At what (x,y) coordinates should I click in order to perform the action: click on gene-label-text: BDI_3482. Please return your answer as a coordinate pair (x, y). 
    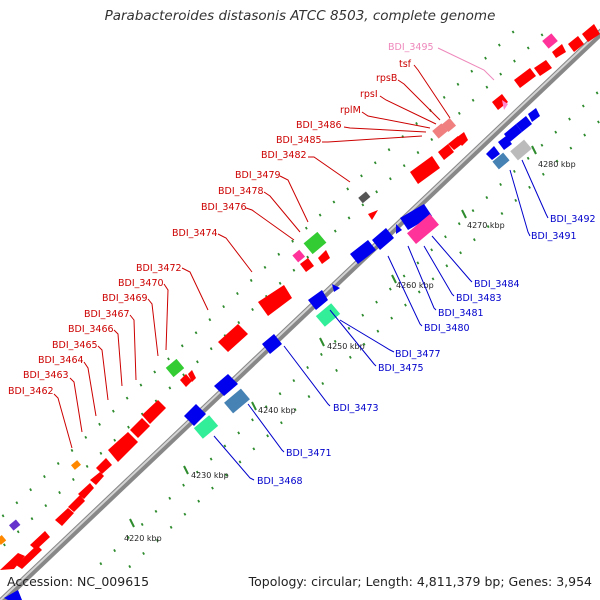
    Looking at the image, I should click on (284, 155).